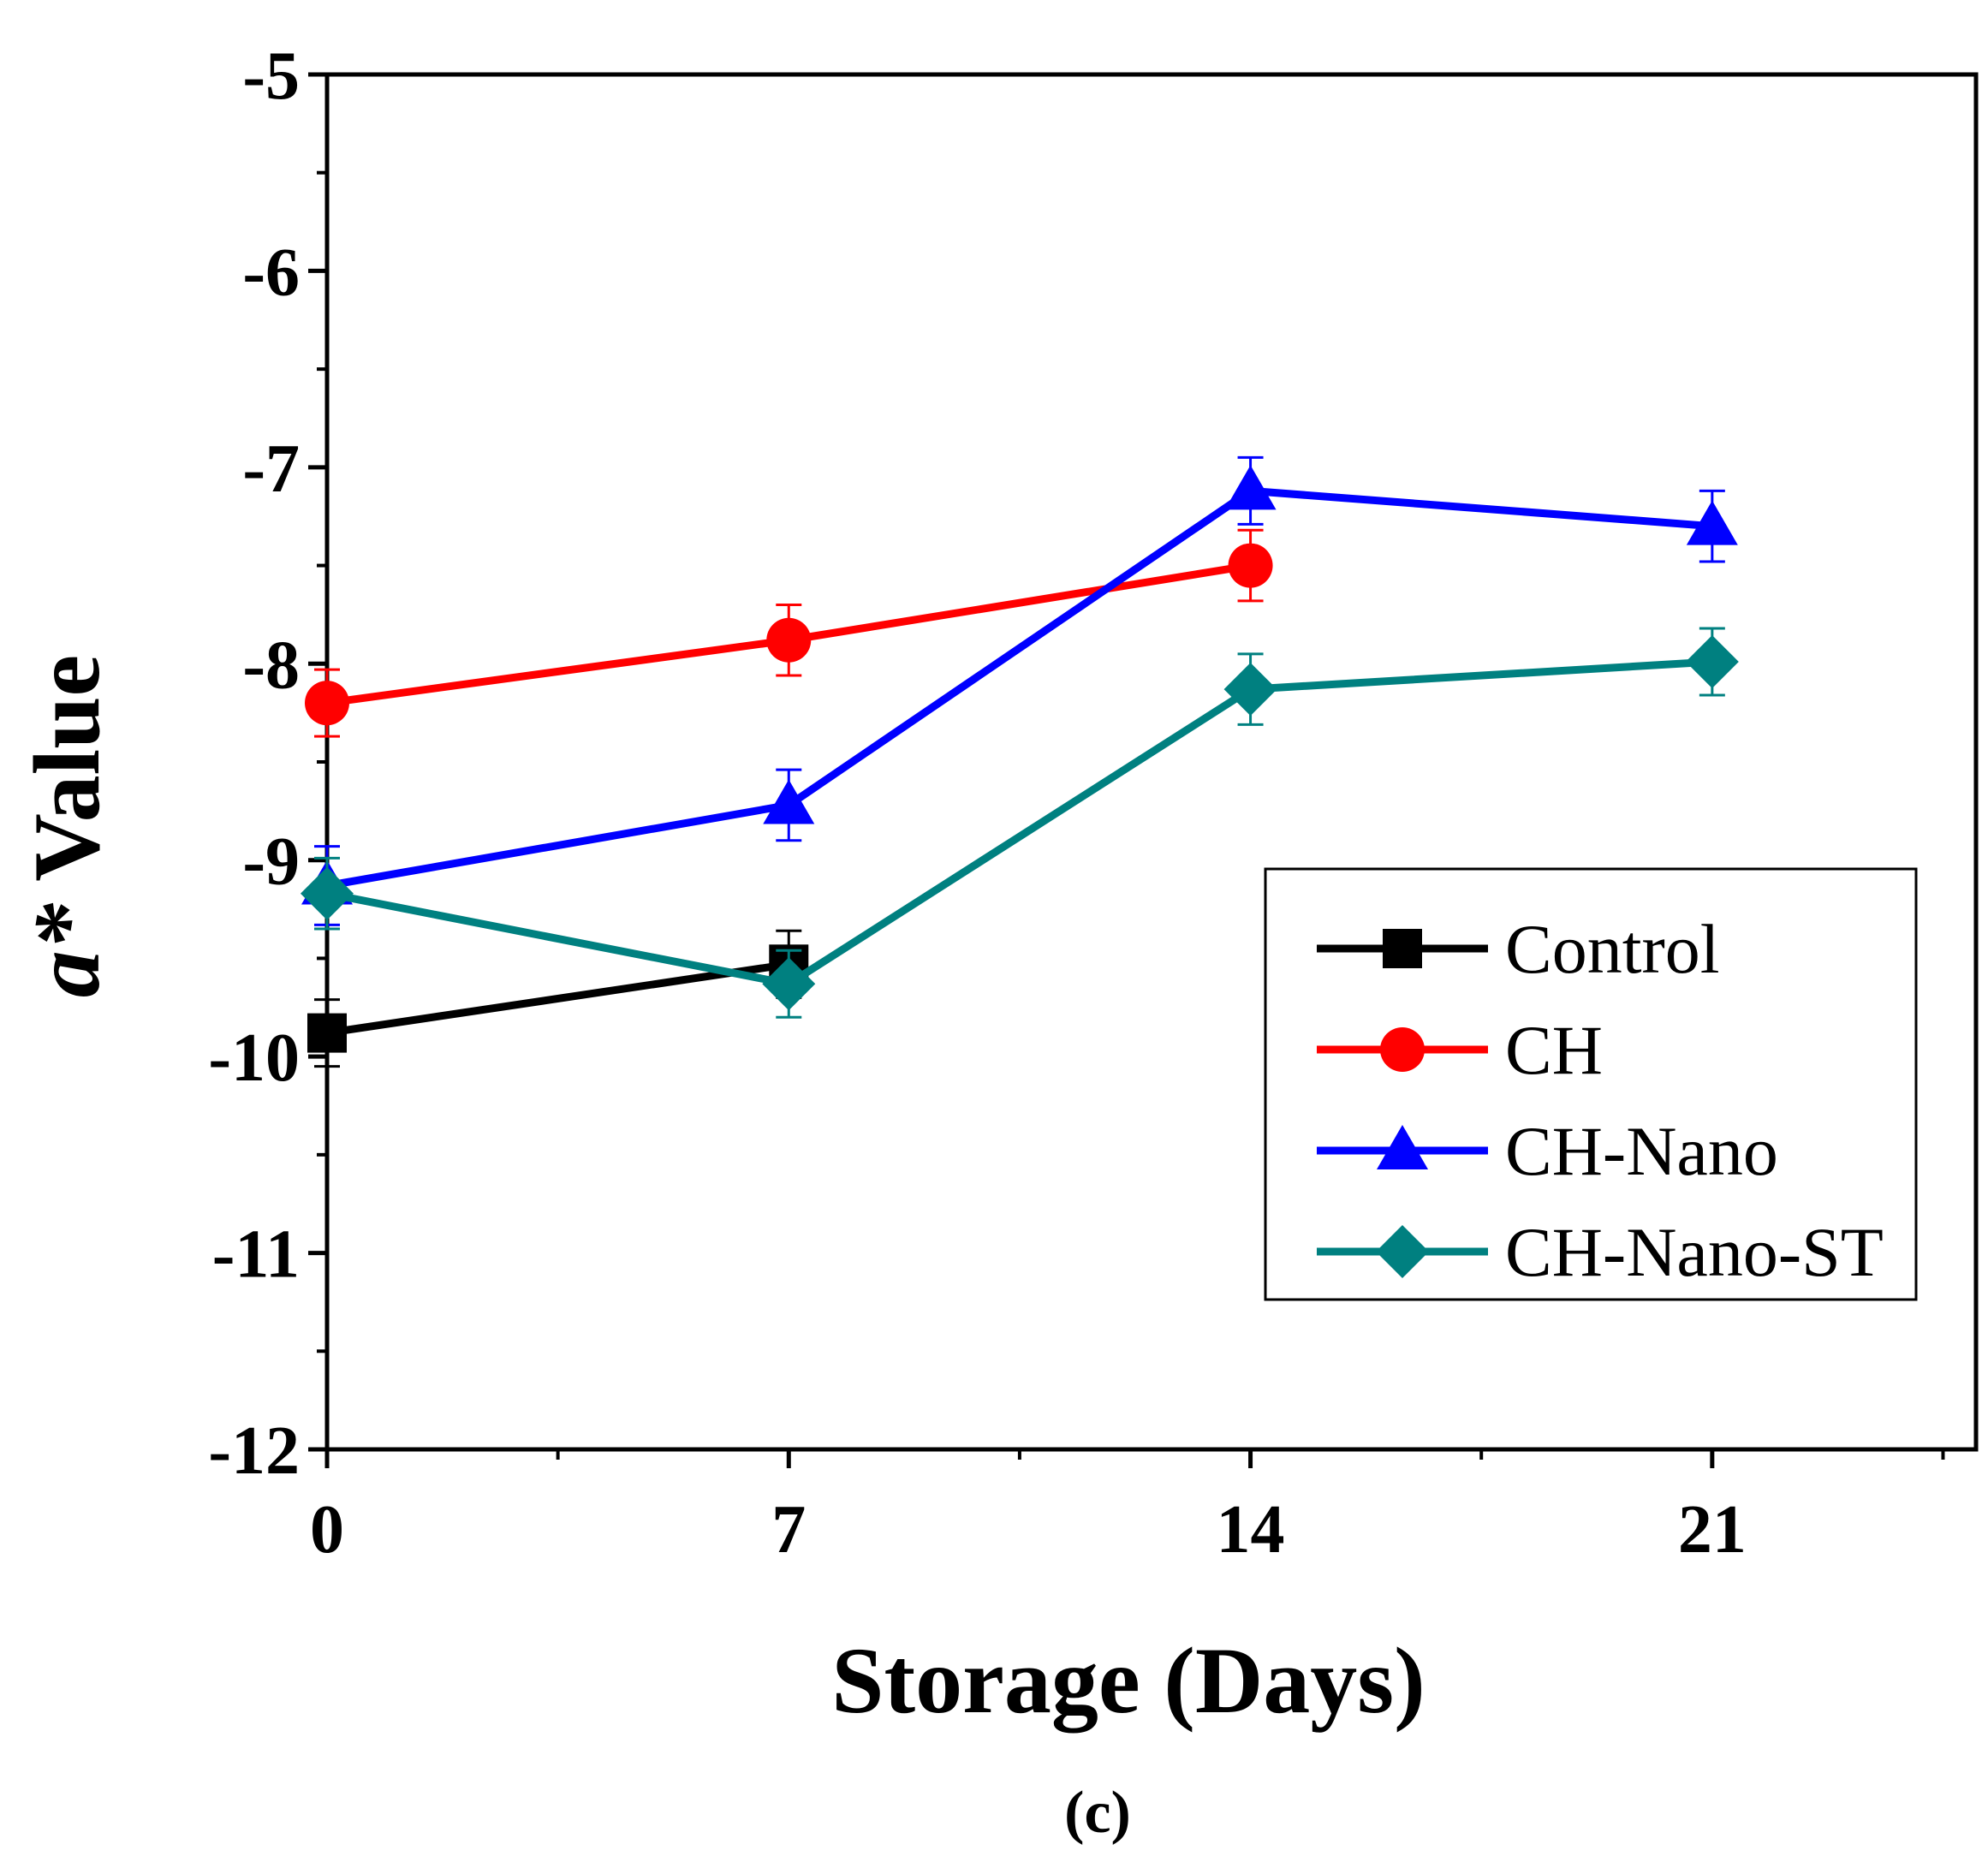 This screenshot has height=1868, width=1988. What do you see at coordinates (67, 949) in the screenshot?
I see `y-axis-title-italic: a*` at bounding box center [67, 949].